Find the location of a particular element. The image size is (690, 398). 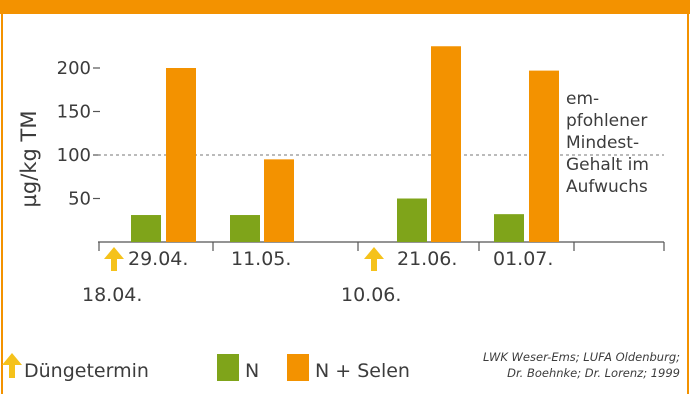

reference-annotation: em-pfohlener Mindest-Gehalt im Aufwuchs is located at coordinates (607, 143).